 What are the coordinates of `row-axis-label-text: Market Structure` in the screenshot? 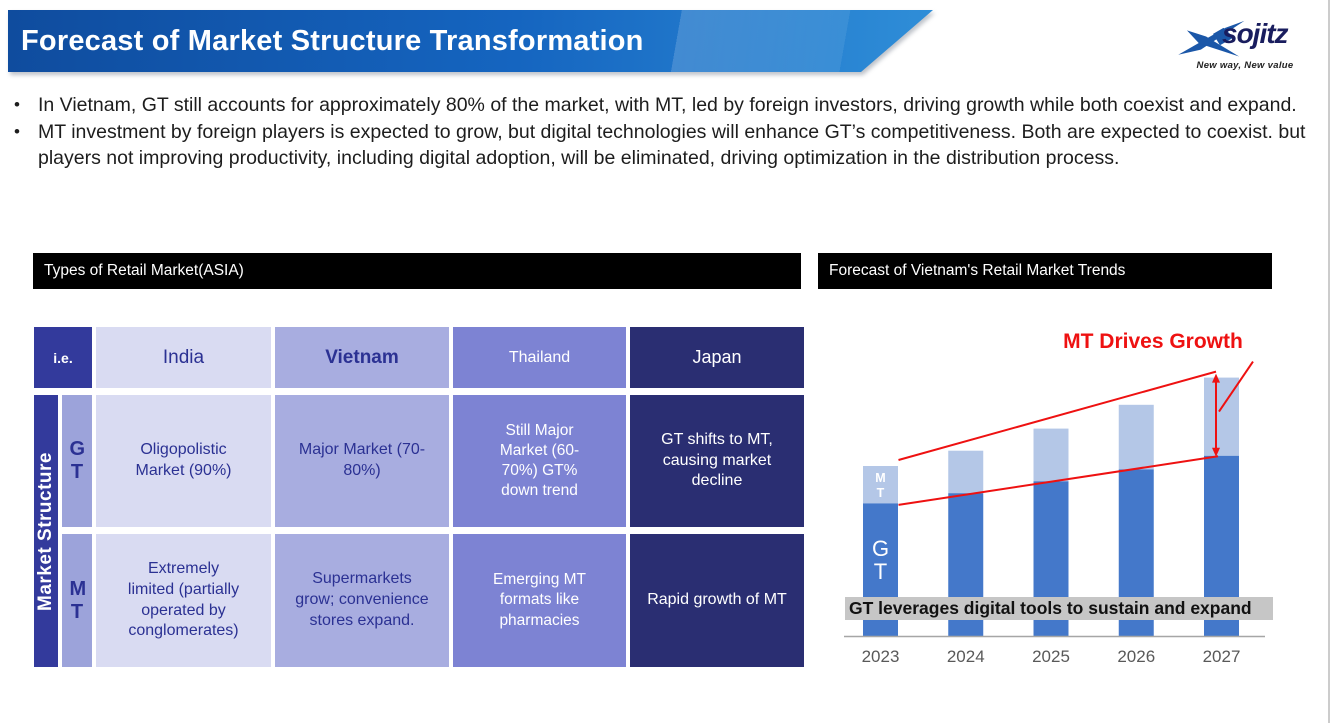 It's located at (45, 531).